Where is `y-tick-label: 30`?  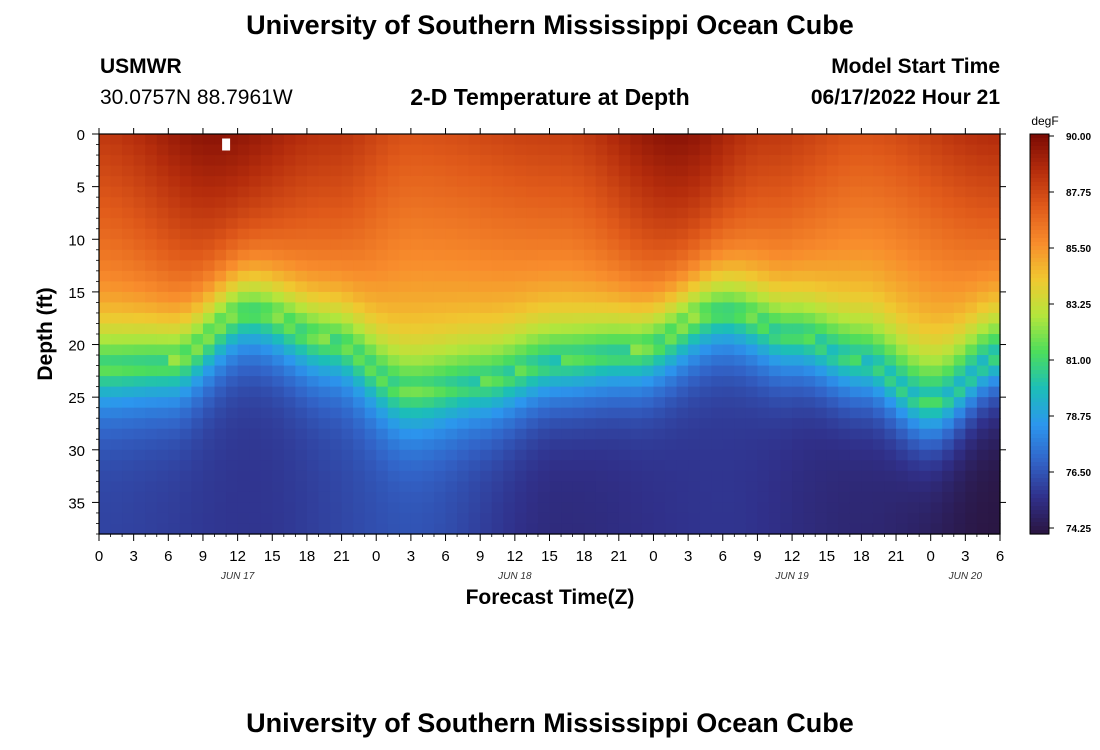 y-tick-label: 30 is located at coordinates (76, 451).